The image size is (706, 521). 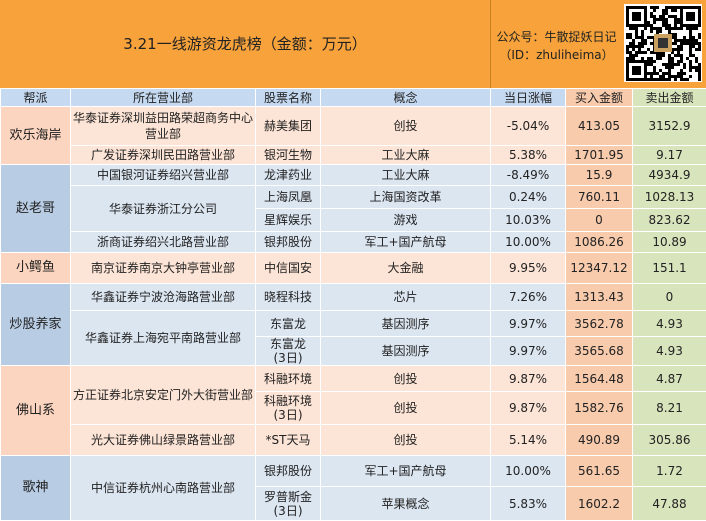 I want to click on sell-amount: 4.93, so click(x=669, y=324).